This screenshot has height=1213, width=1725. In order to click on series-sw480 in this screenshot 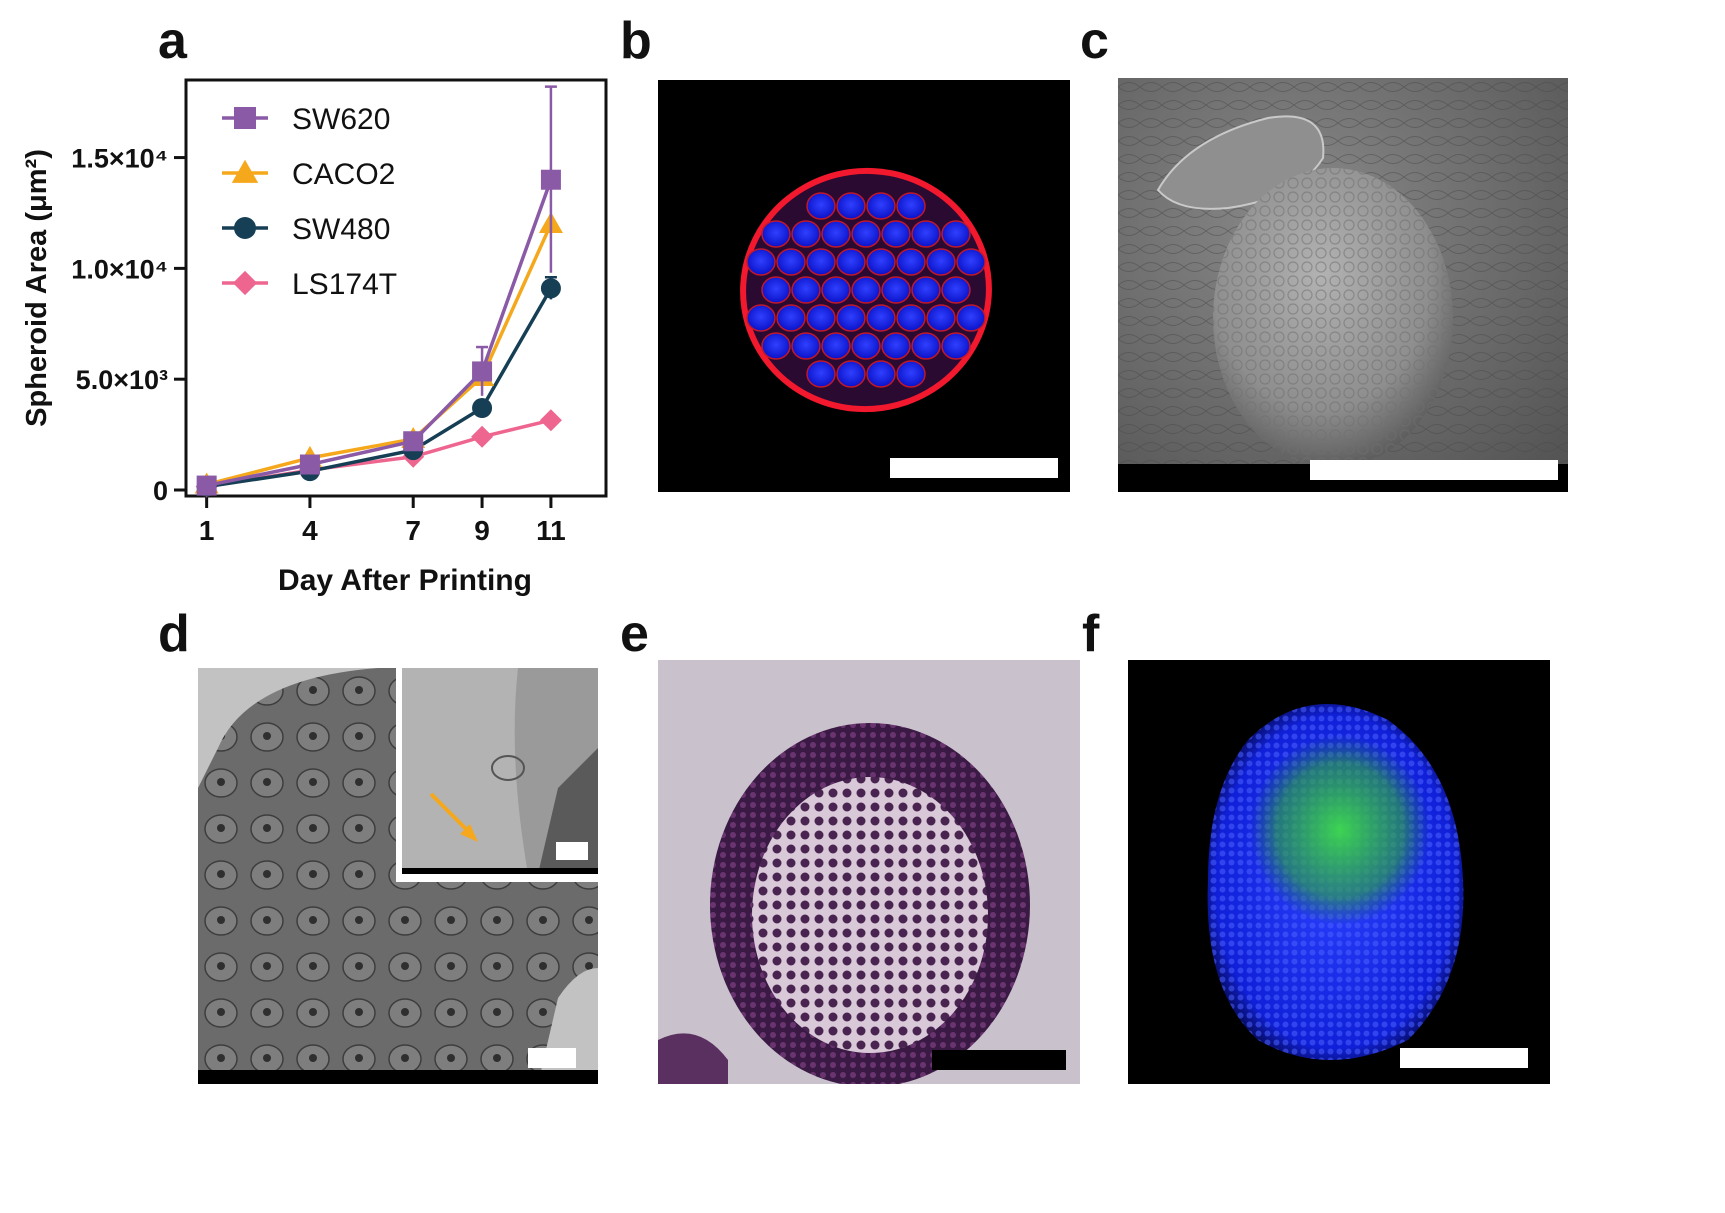, I will do `click(378, 386)`.